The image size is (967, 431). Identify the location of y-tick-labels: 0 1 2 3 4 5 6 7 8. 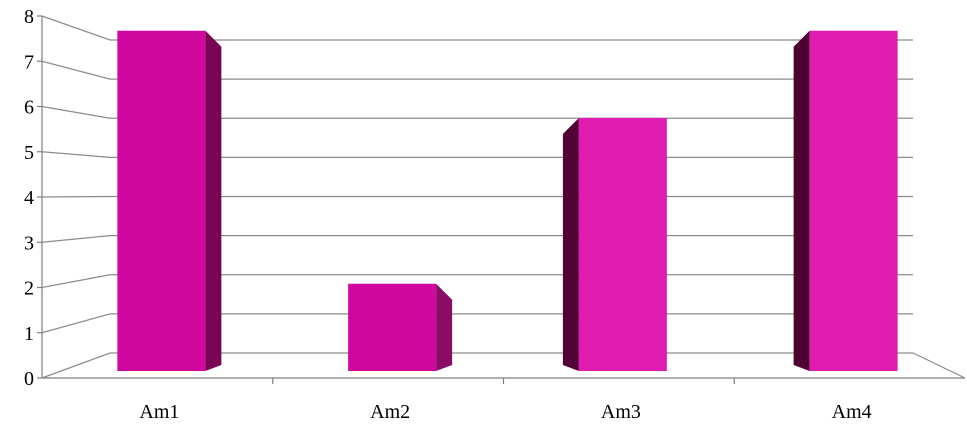
(33, 198).